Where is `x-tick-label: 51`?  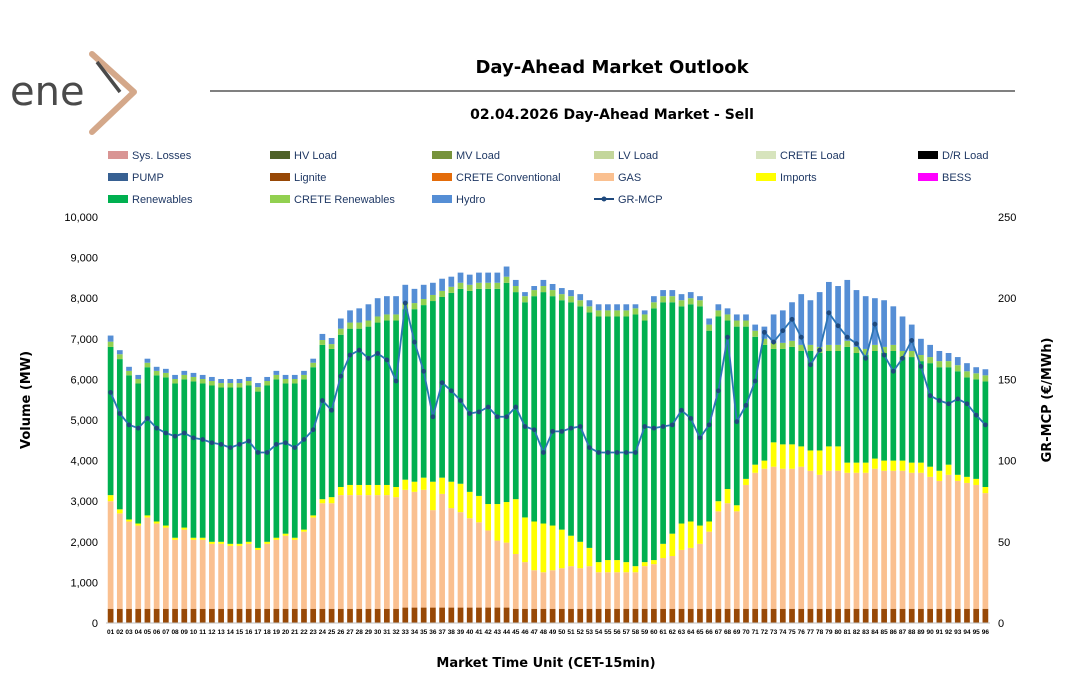 x-tick-label: 51 is located at coordinates (571, 632).